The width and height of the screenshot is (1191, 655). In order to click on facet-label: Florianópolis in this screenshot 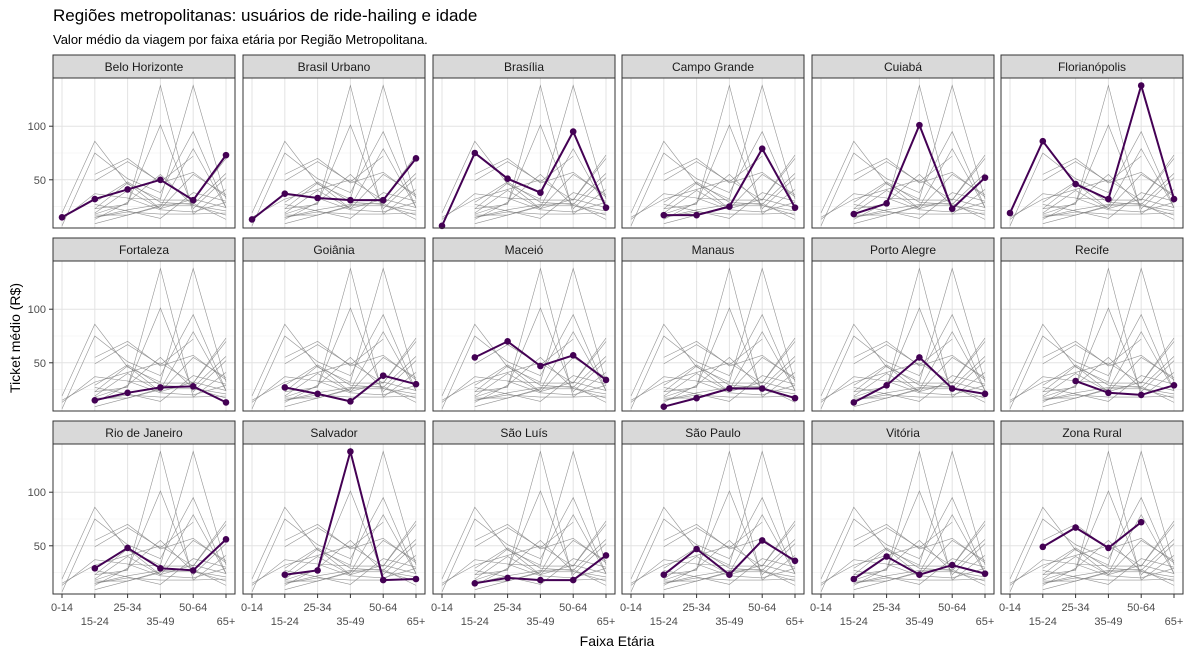, I will do `click(1092, 67)`.